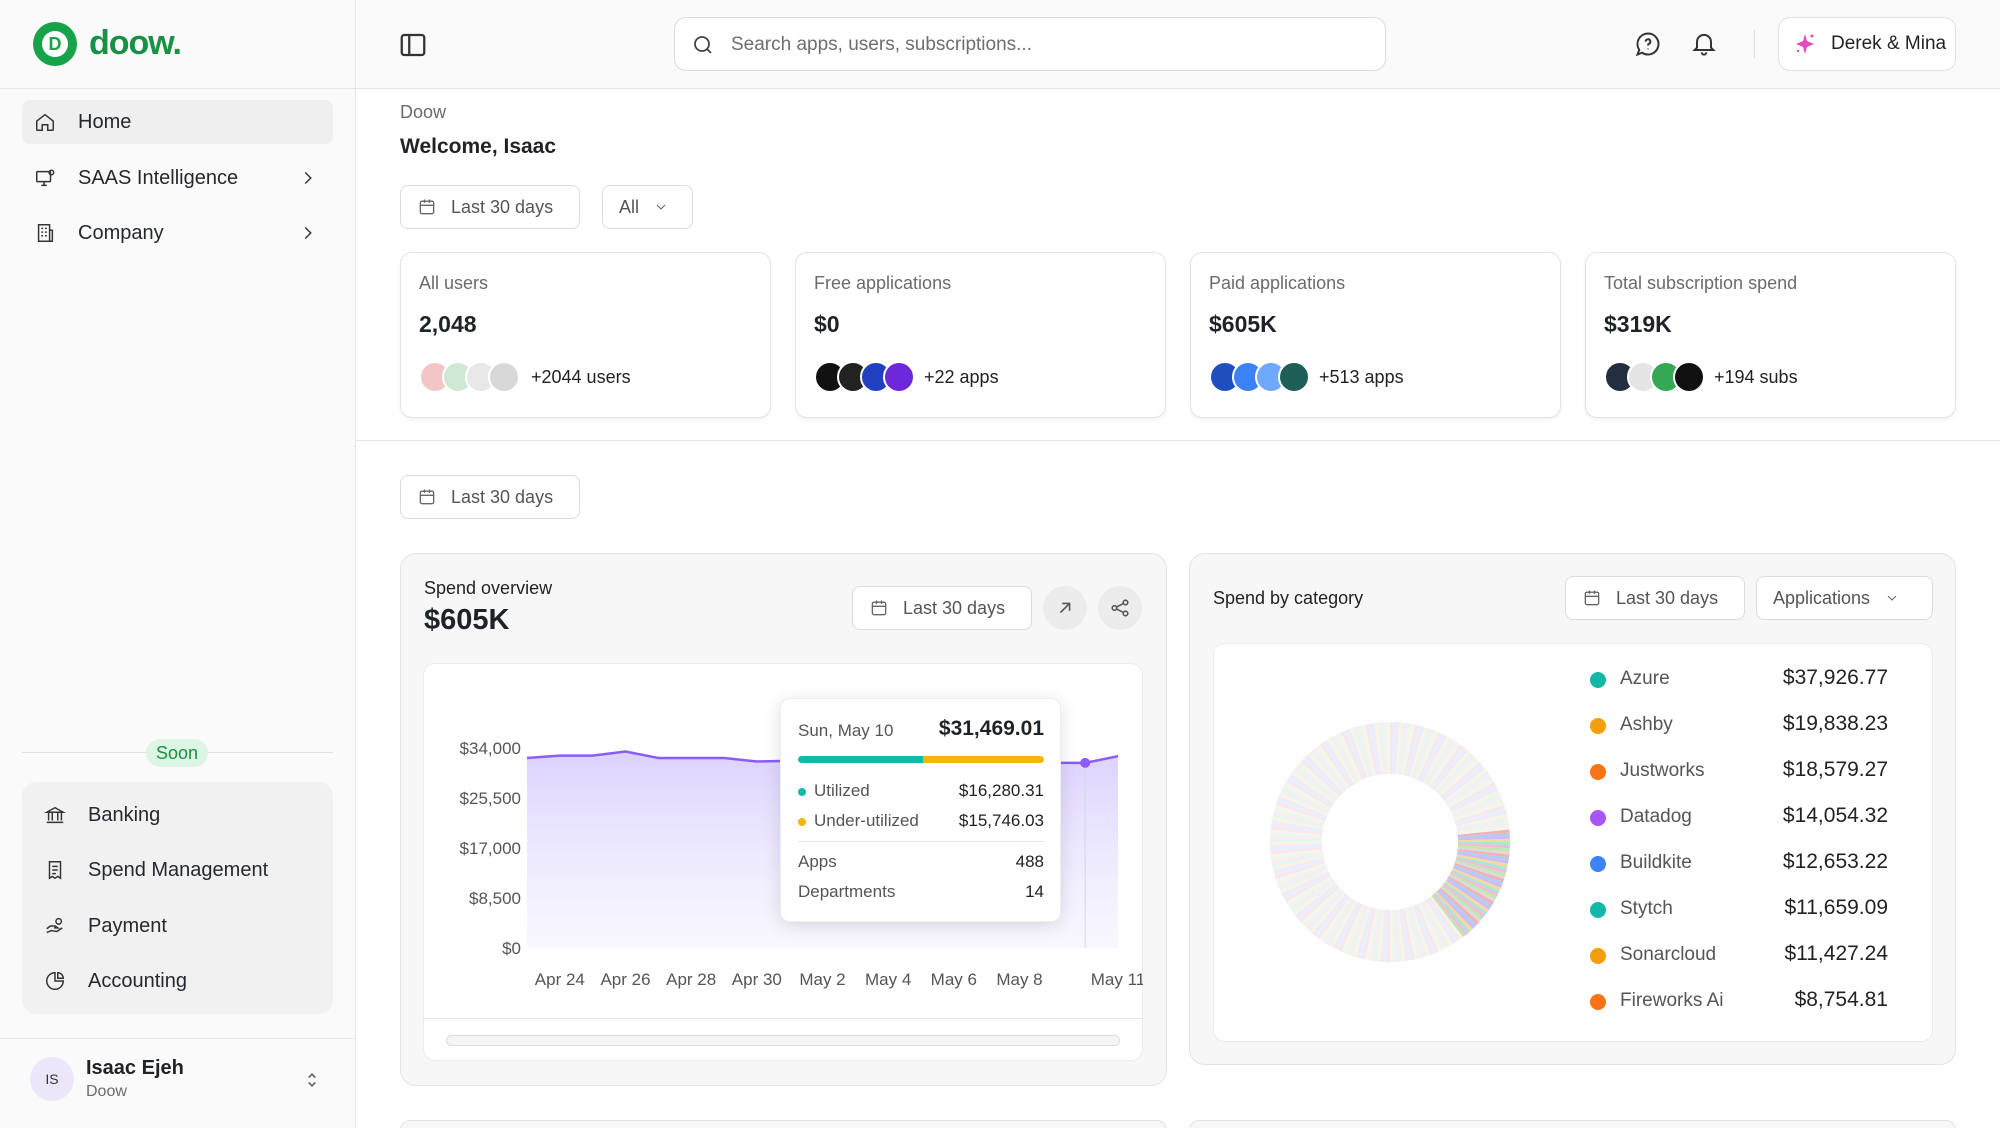 Image resolution: width=2000 pixels, height=1128 pixels. I want to click on legend-item: Stytch $11,659.09, so click(1740, 910).